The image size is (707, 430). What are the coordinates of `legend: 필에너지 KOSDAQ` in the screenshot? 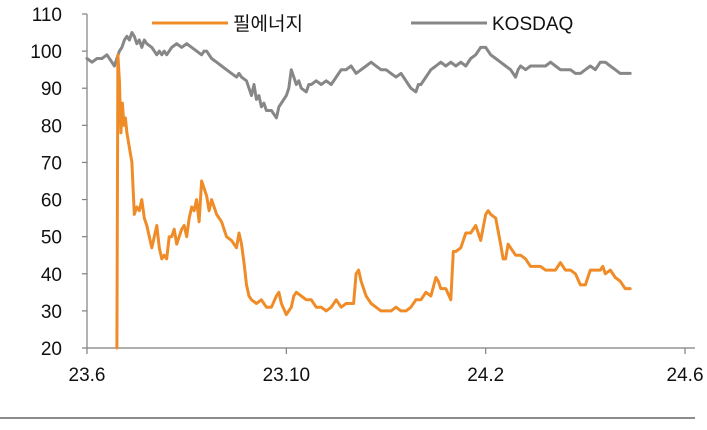 It's located at (362, 24).